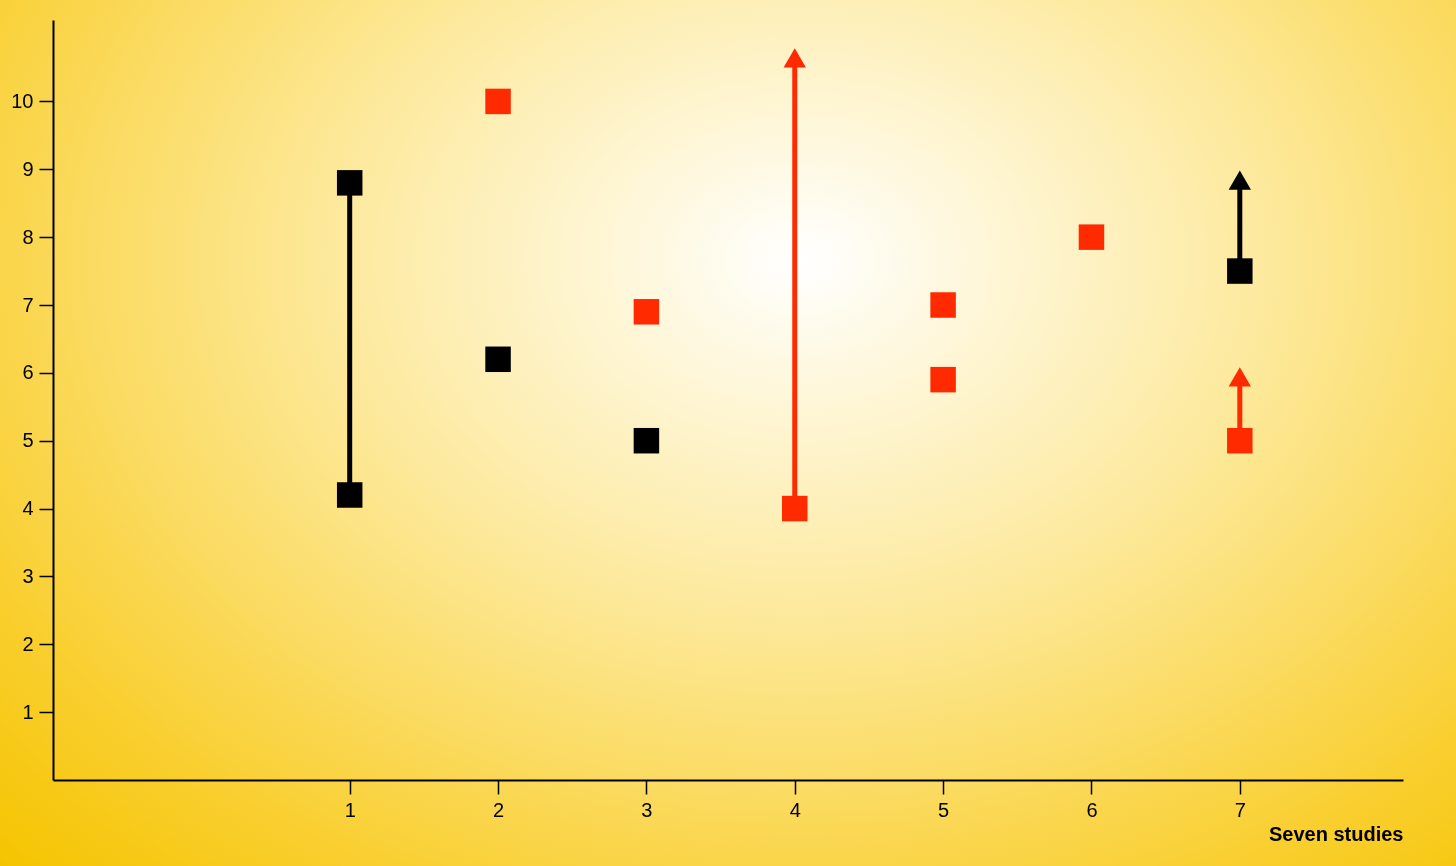 The image size is (1456, 866). I want to click on x-tick-label: 7, so click(1240, 809).